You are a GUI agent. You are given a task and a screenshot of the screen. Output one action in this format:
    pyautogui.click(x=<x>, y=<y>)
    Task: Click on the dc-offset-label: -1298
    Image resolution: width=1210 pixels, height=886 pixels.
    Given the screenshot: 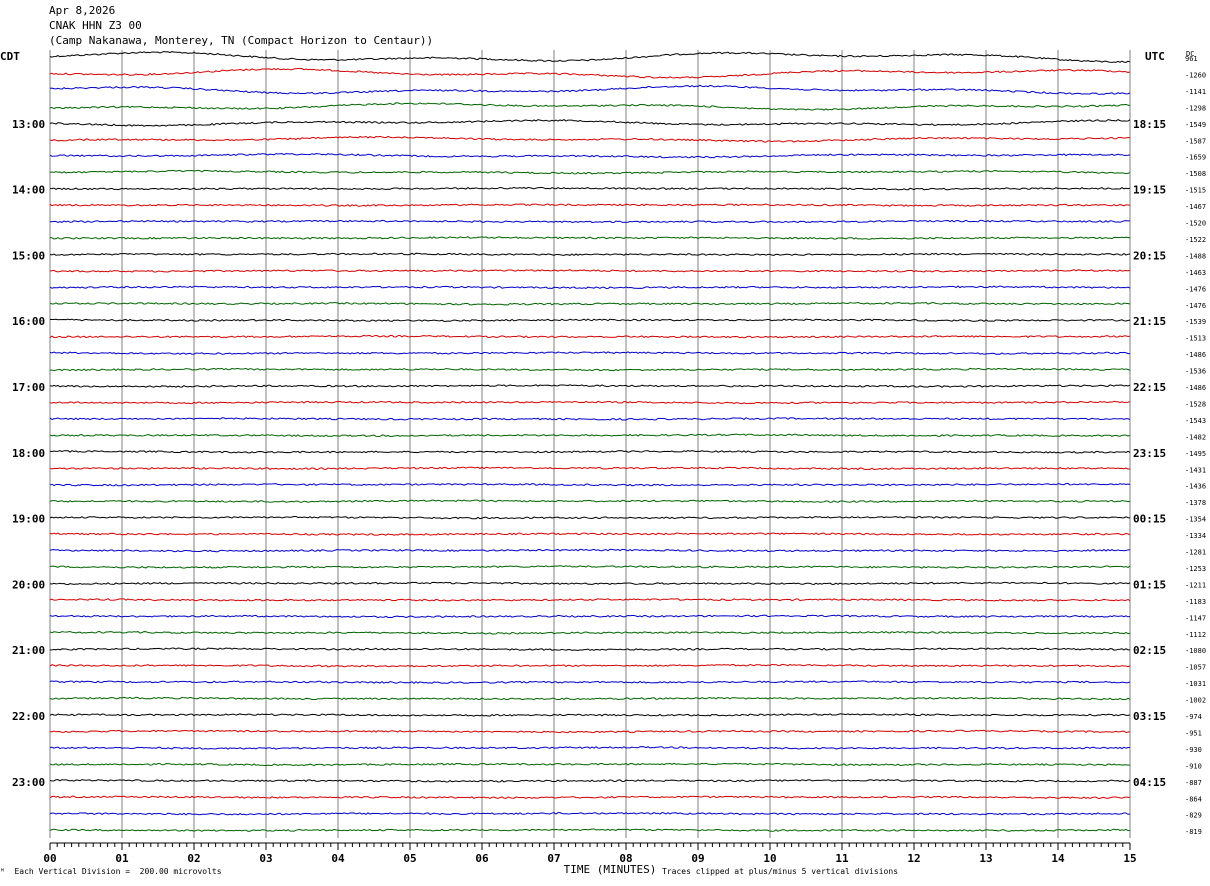 What is the action you would take?
    pyautogui.click(x=1195, y=108)
    